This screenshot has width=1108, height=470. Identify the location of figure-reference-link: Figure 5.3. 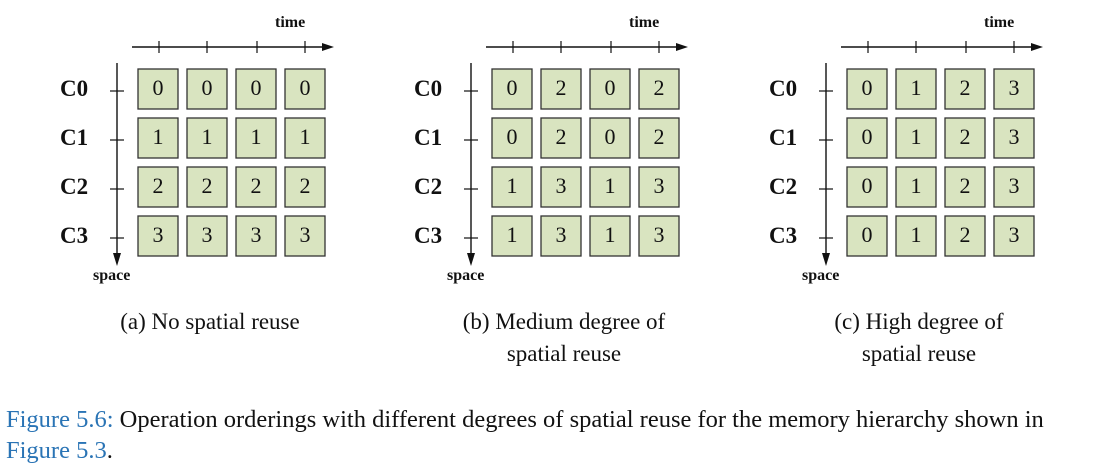
(56, 450).